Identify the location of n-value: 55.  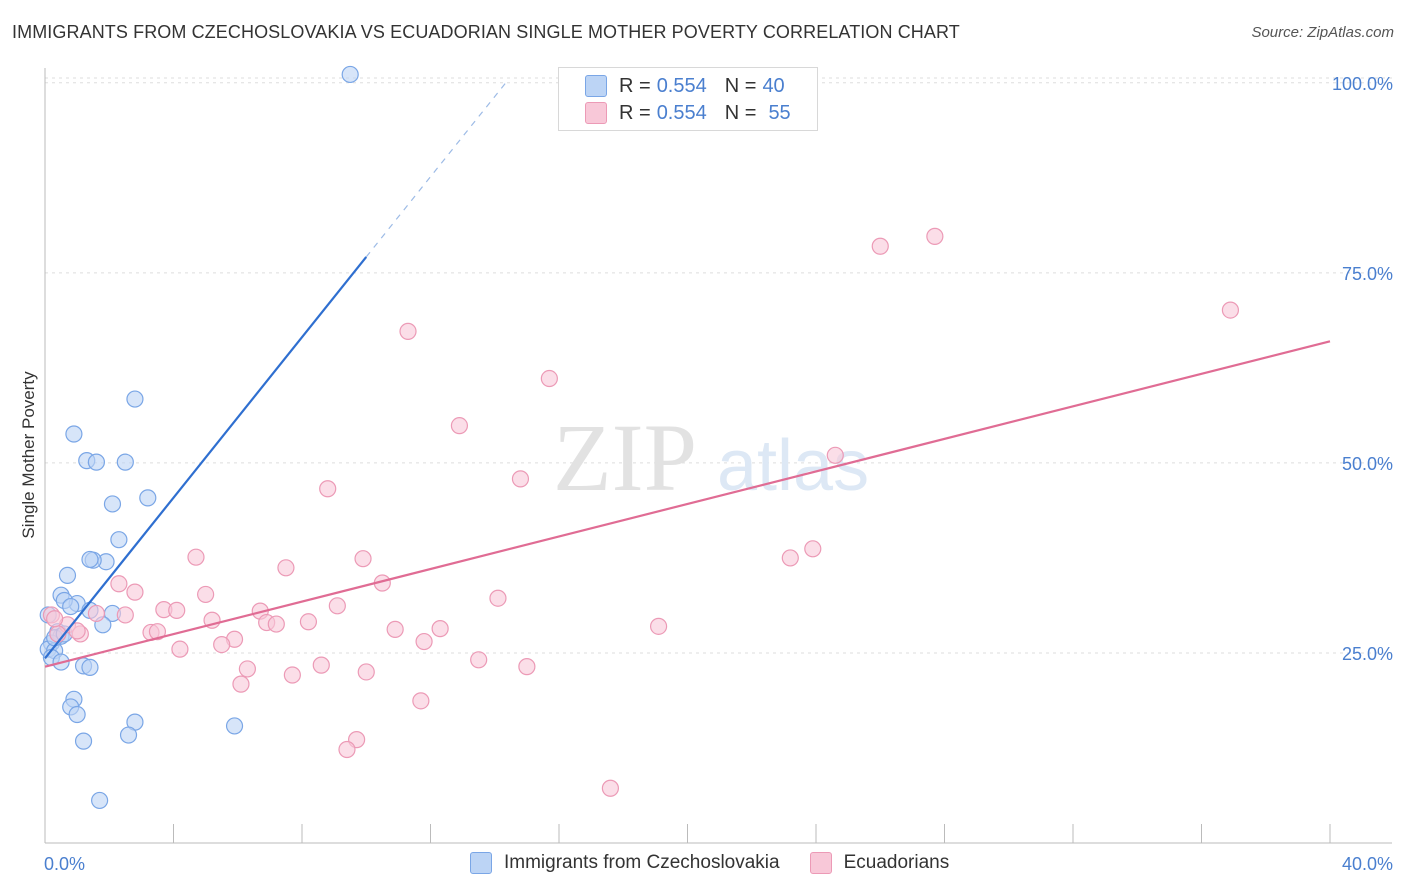
(779, 112).